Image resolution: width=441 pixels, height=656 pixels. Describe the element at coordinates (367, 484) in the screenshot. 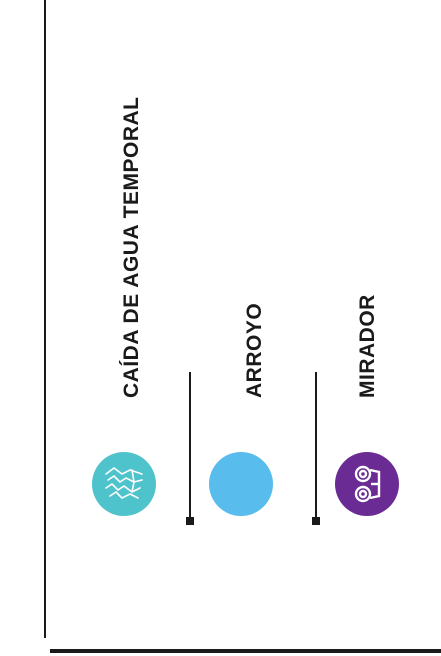

I see `binoculars-icon` at that location.